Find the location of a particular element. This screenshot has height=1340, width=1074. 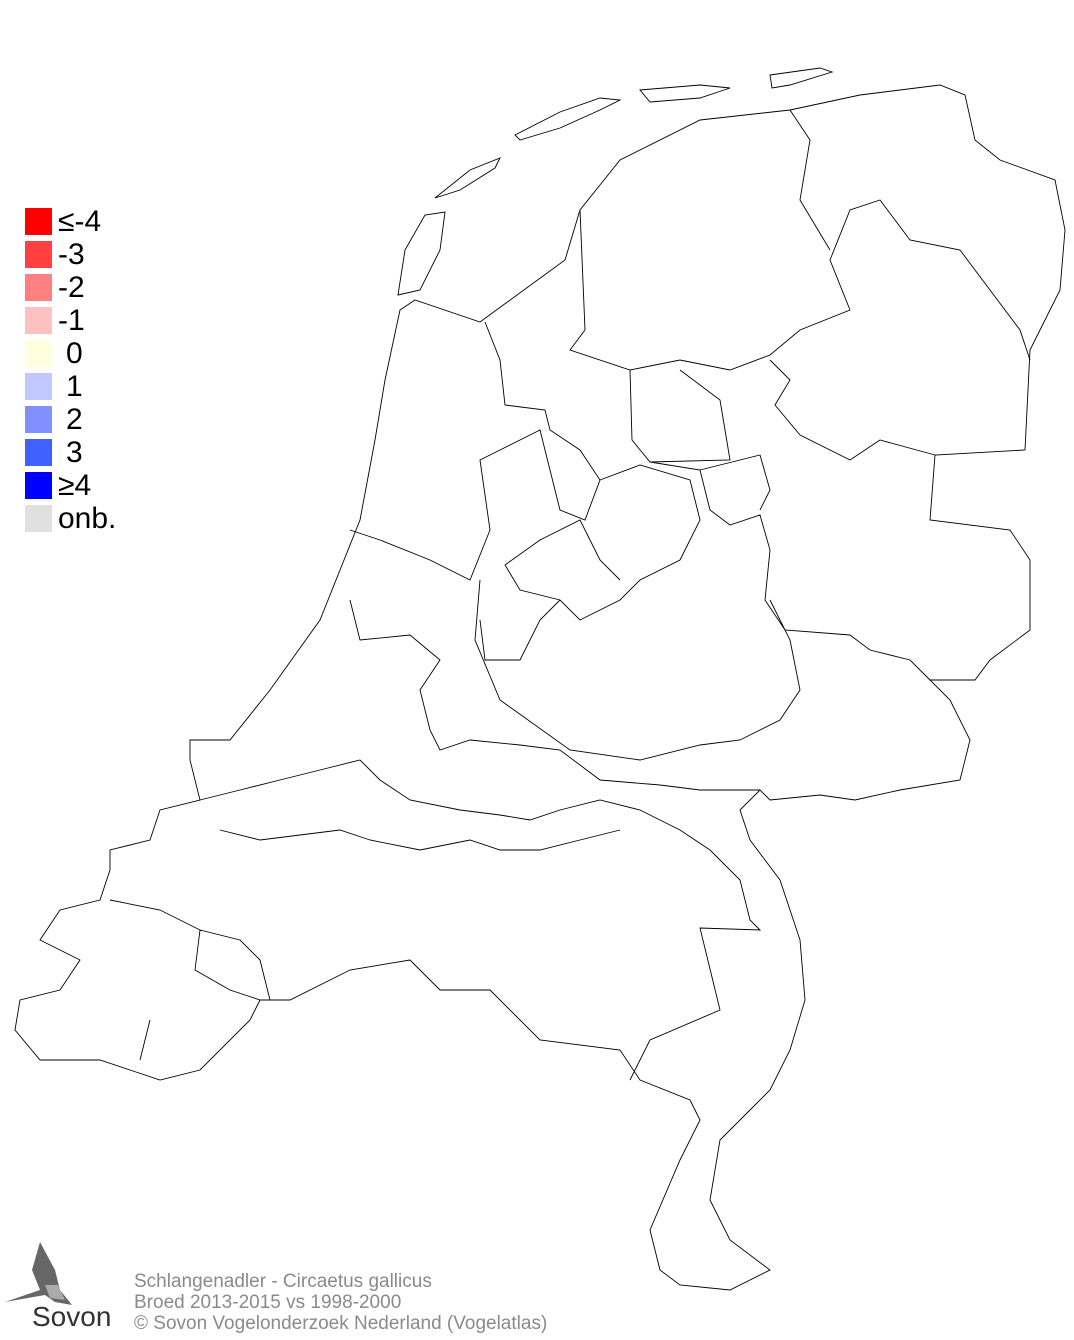

sovon-logo: Sovon is located at coordinates (62, 1287).